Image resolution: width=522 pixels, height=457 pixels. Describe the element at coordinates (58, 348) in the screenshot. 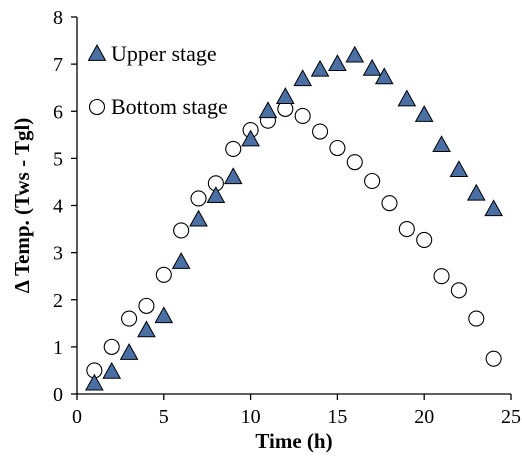

I see `y-tick-label: 1` at that location.